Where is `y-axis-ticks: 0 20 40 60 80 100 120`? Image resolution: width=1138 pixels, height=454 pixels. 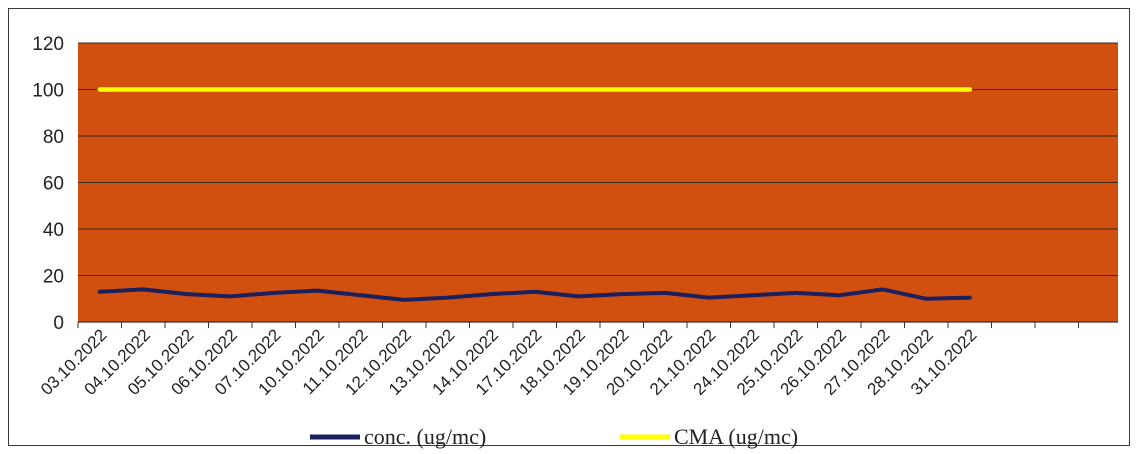
y-axis-ticks: 0 20 40 60 80 100 120 is located at coordinates (48, 184).